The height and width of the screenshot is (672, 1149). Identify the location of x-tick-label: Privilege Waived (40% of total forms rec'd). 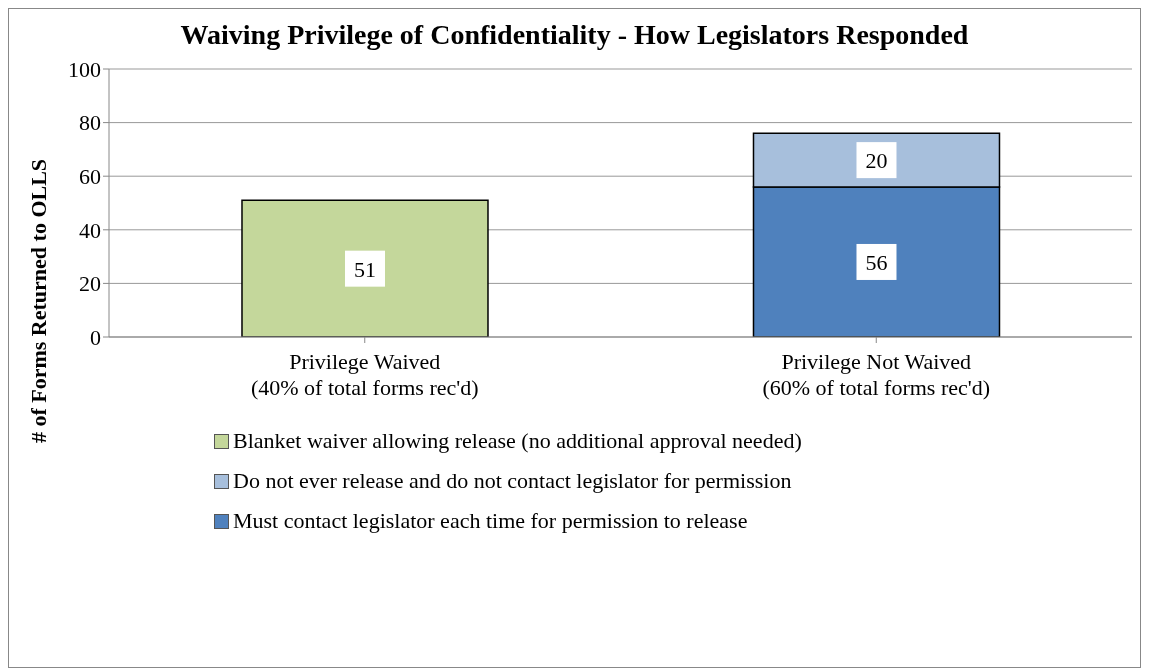
(364, 374).